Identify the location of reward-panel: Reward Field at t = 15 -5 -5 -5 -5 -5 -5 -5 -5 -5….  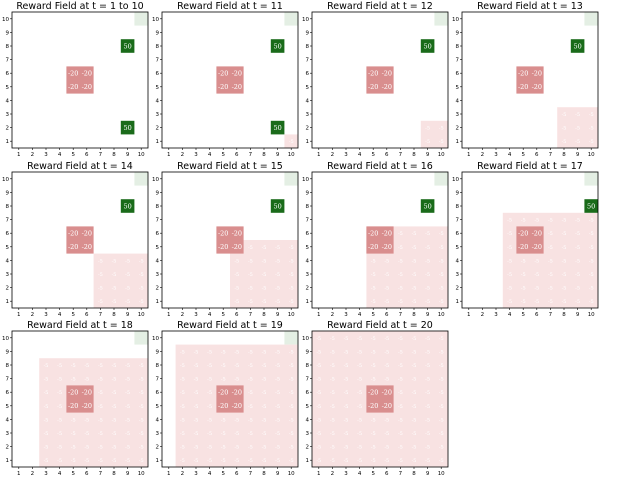
(225, 239).